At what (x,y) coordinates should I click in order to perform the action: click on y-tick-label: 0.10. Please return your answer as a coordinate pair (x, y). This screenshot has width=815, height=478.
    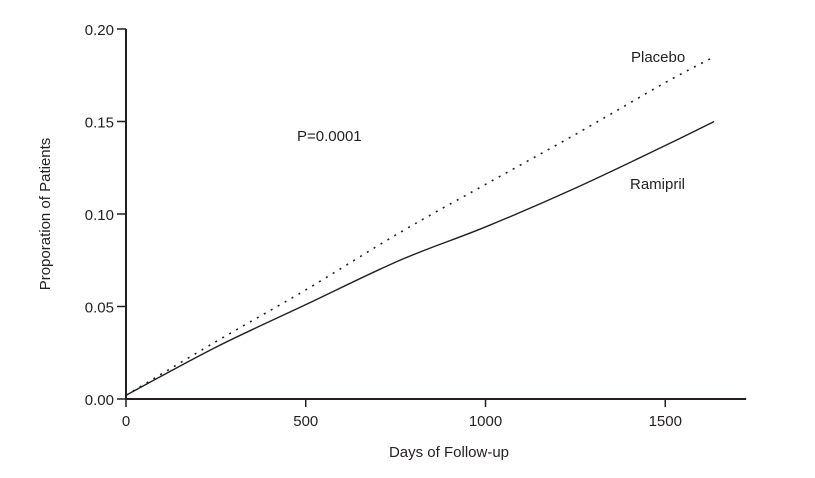
    Looking at the image, I should click on (99, 215).